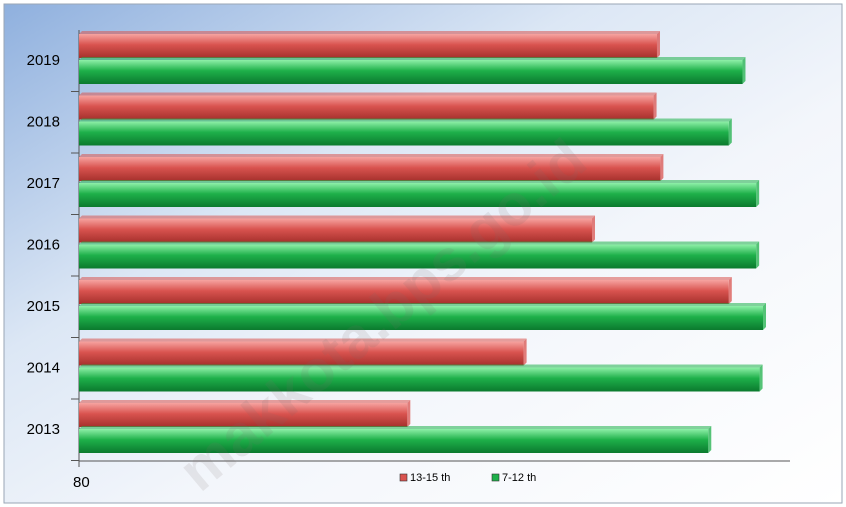 This screenshot has height=507, width=846. Describe the element at coordinates (370, 169) in the screenshot. I see `bar-13-15th-2017` at that location.